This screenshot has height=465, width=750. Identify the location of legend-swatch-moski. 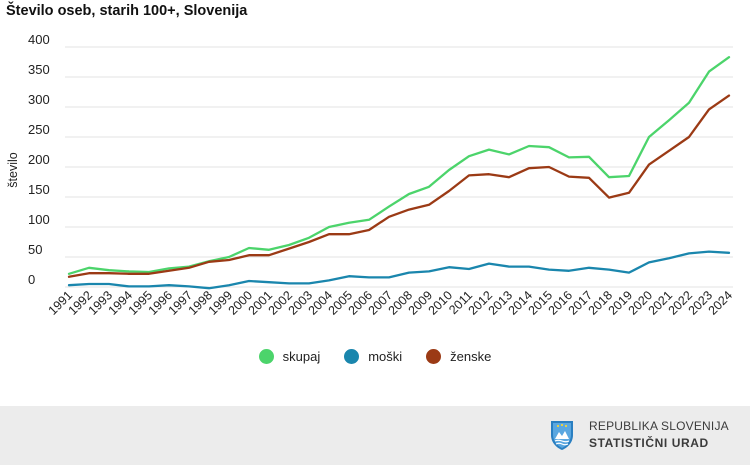
(352, 356).